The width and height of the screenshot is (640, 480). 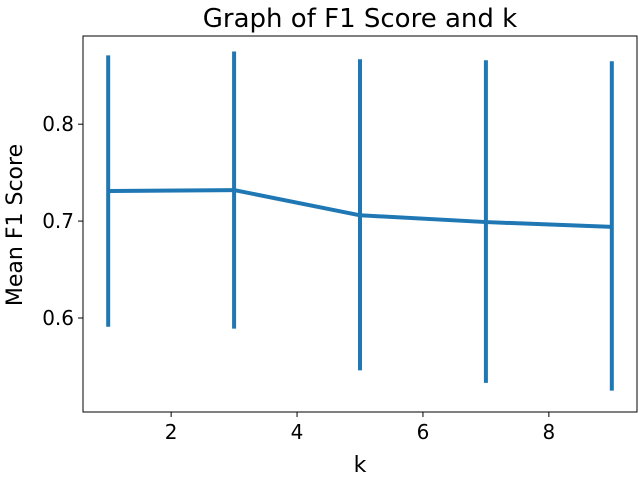 I want to click on x-tick-label: 4, so click(x=297, y=432).